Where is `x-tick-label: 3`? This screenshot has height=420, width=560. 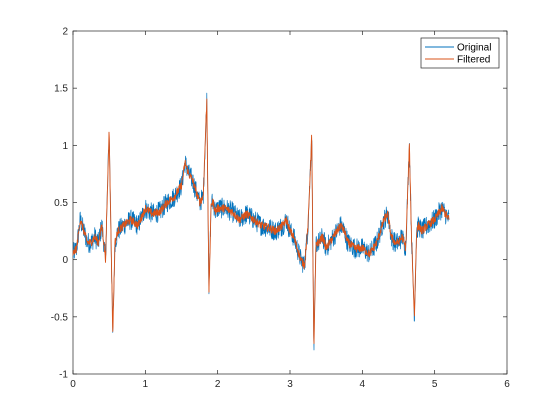 x-tick-label: 3 is located at coordinates (290, 384).